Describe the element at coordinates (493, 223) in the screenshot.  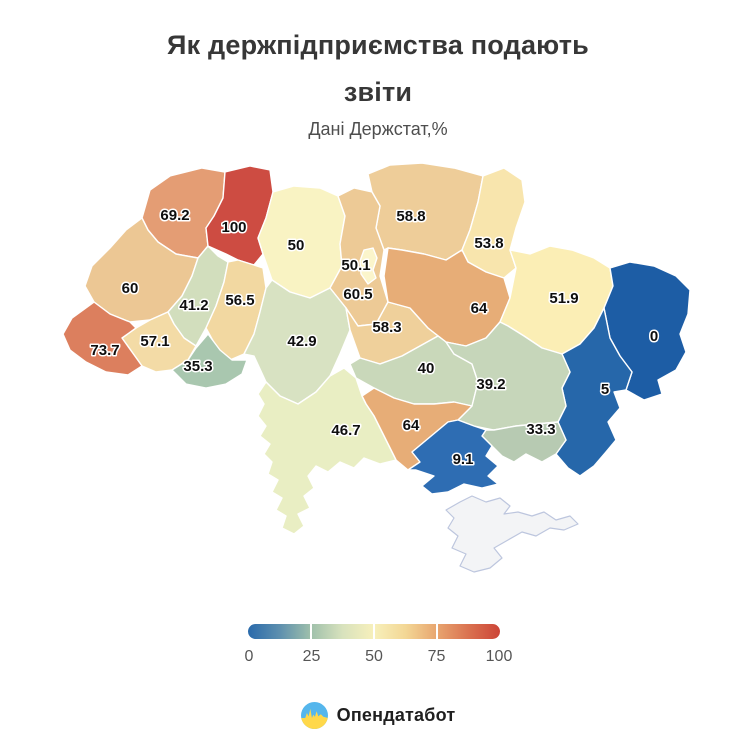
I see `region-sumy` at that location.